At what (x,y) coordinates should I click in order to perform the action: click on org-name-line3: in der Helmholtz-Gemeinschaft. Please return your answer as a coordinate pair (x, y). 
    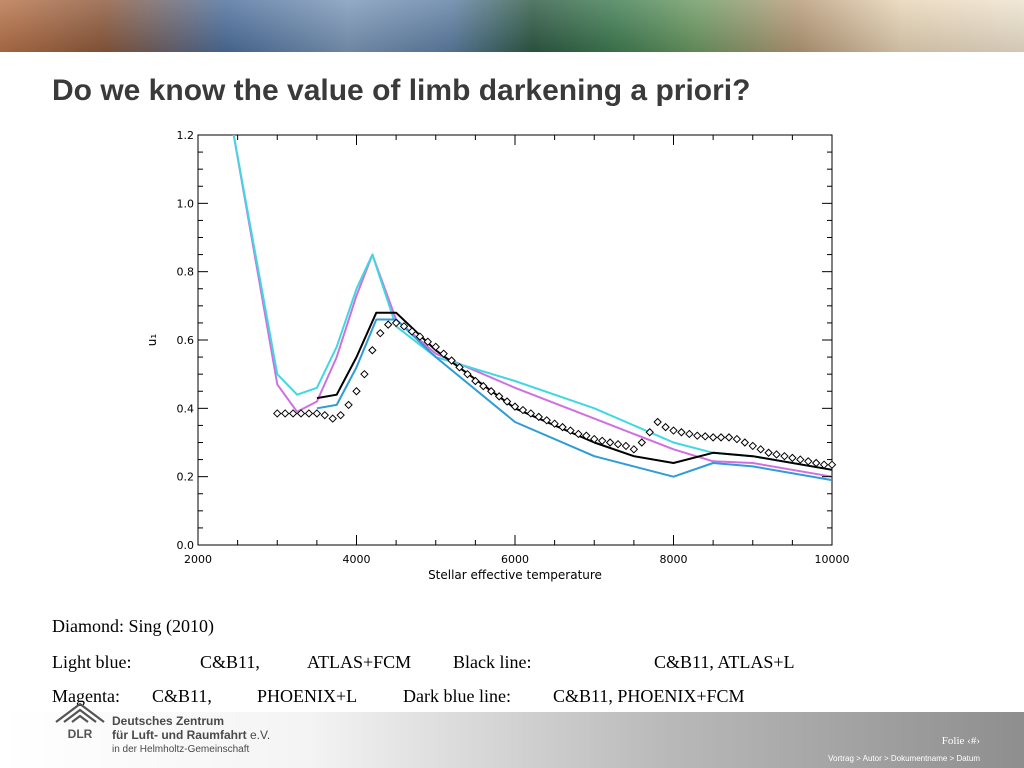
    Looking at the image, I should click on (181, 749).